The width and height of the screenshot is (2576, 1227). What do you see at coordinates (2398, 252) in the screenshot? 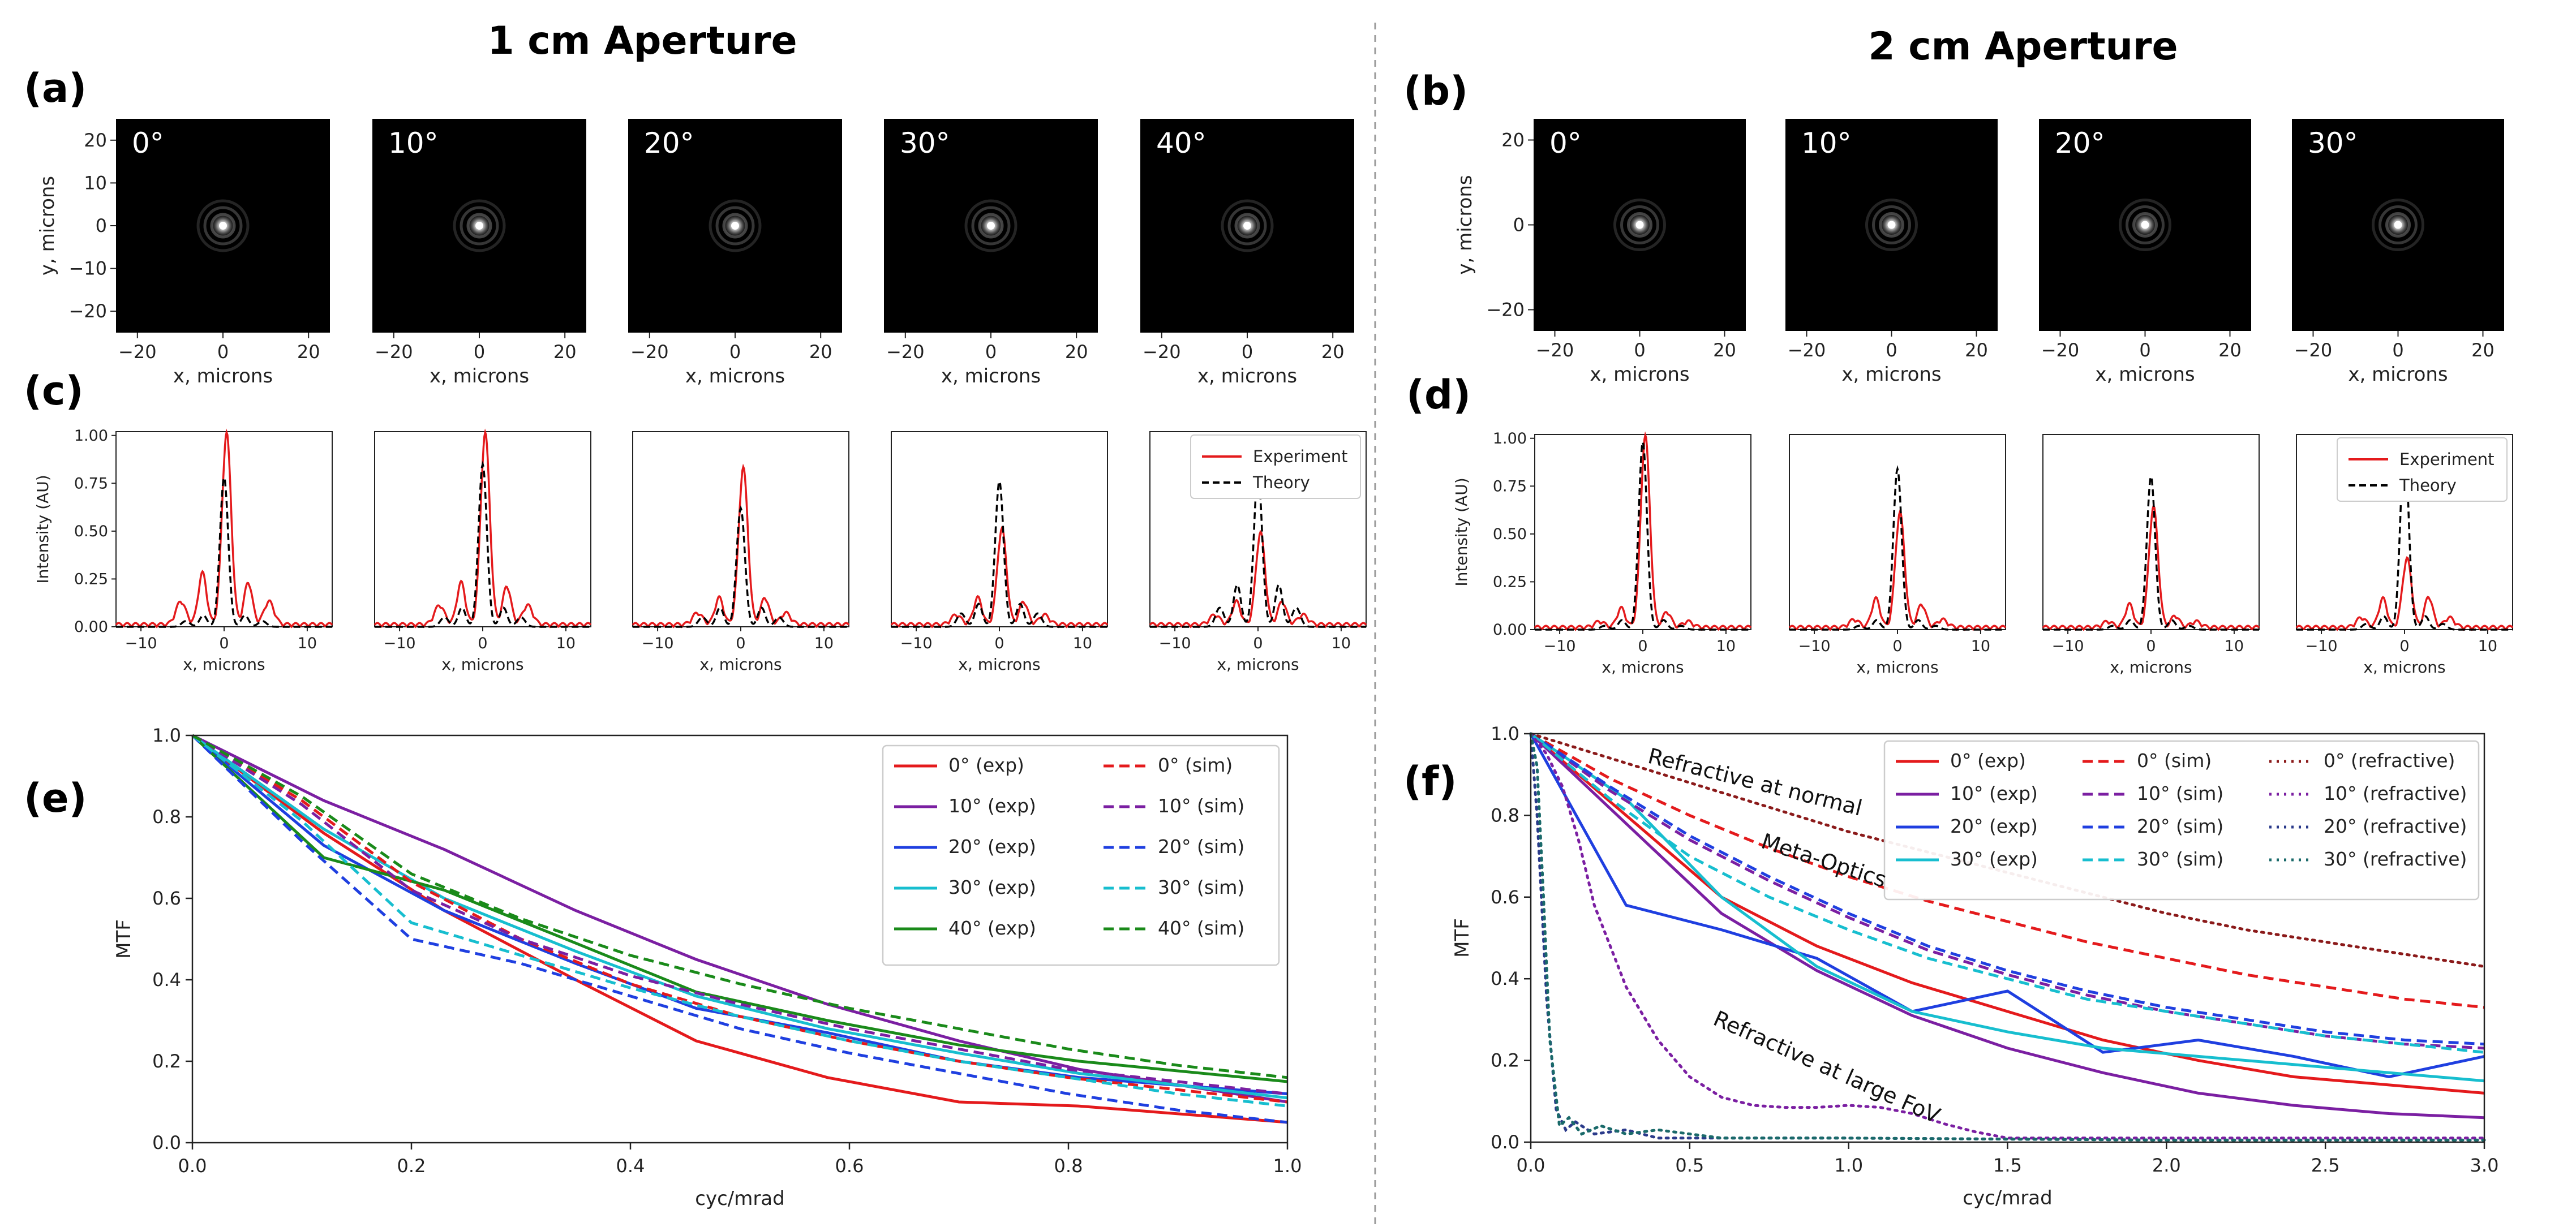
I see `psf-image-right-3: 30° −20 0 20 x, microns` at bounding box center [2398, 252].